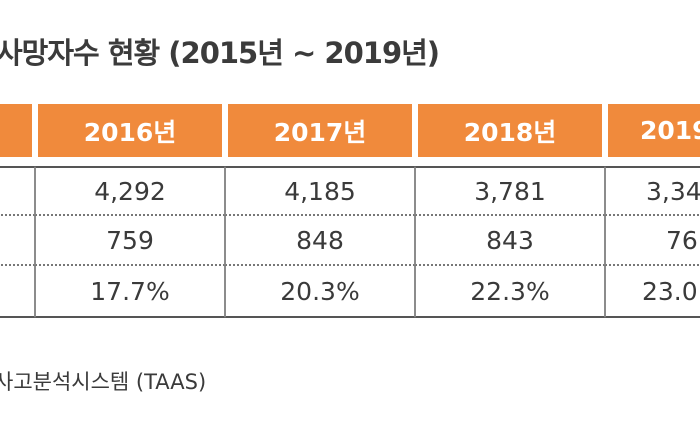 Image resolution: width=700 pixels, height=440 pixels. I want to click on table-cell: 20.3%, so click(320, 292).